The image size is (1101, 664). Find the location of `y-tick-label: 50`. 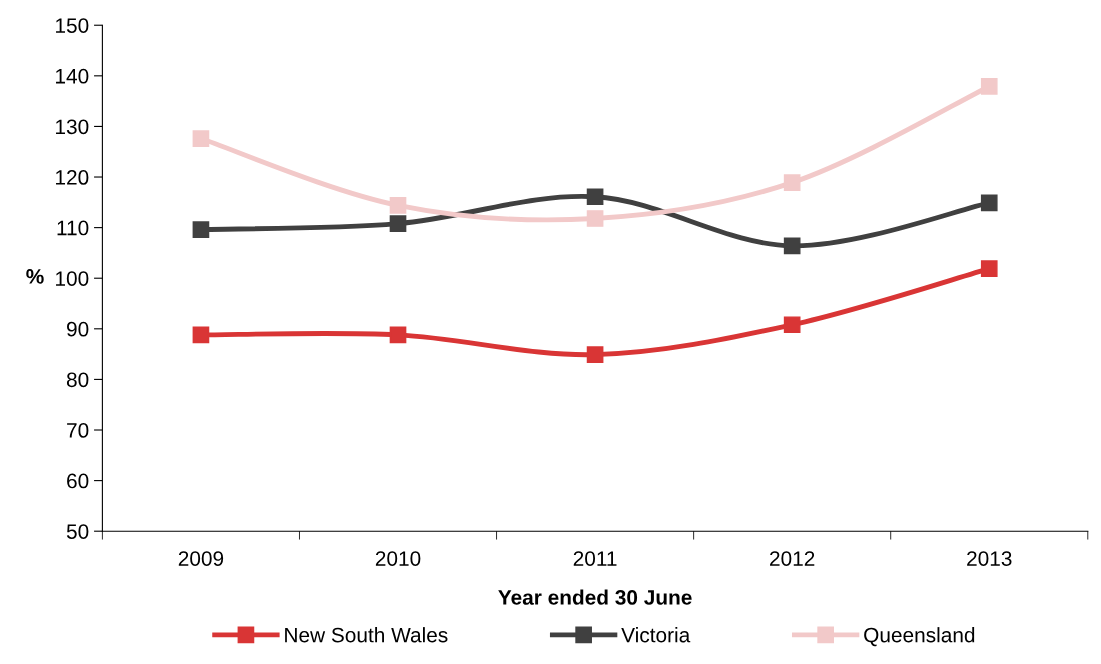

y-tick-label: 50 is located at coordinates (77, 531).